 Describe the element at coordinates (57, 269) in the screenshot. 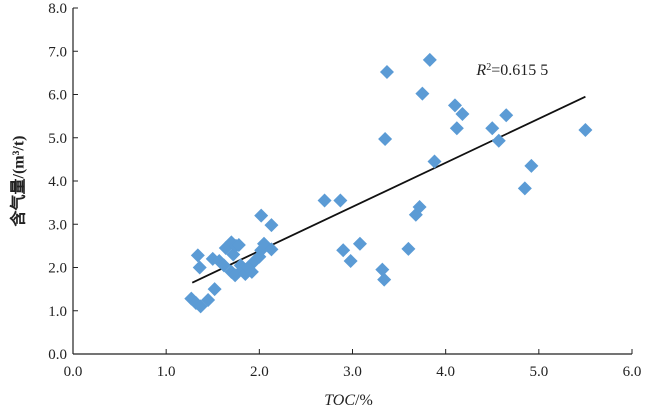

I see `y-tick-label: 2.0` at that location.